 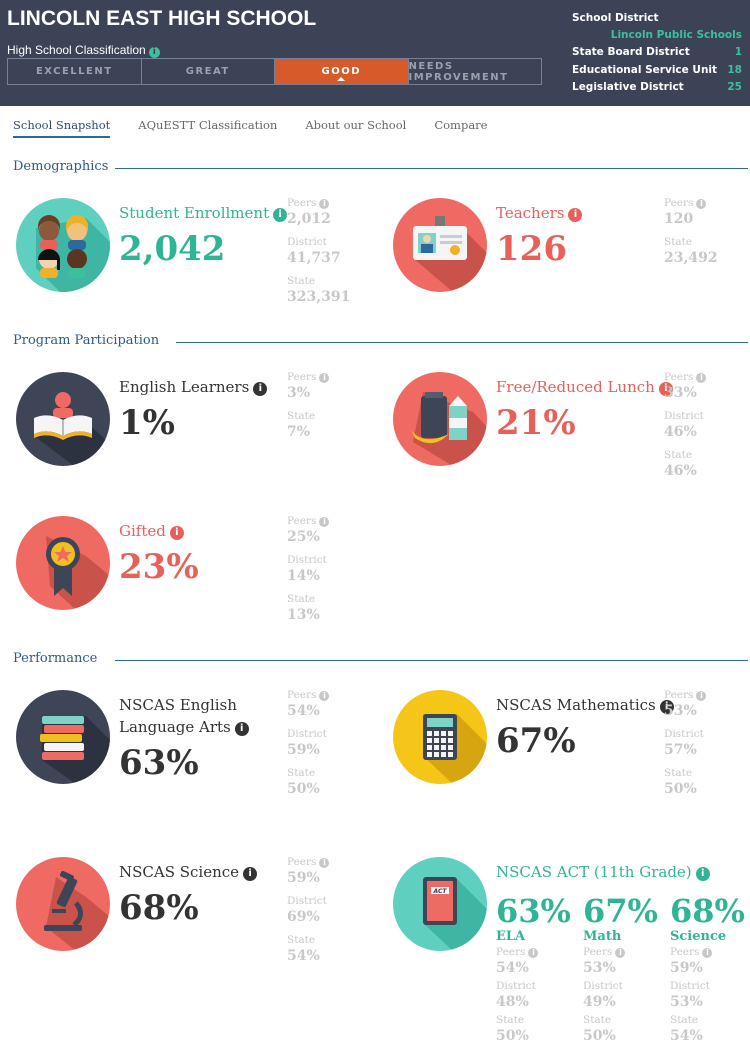 I want to click on enrollment-label-text: Student Enrollment, so click(x=194, y=213).